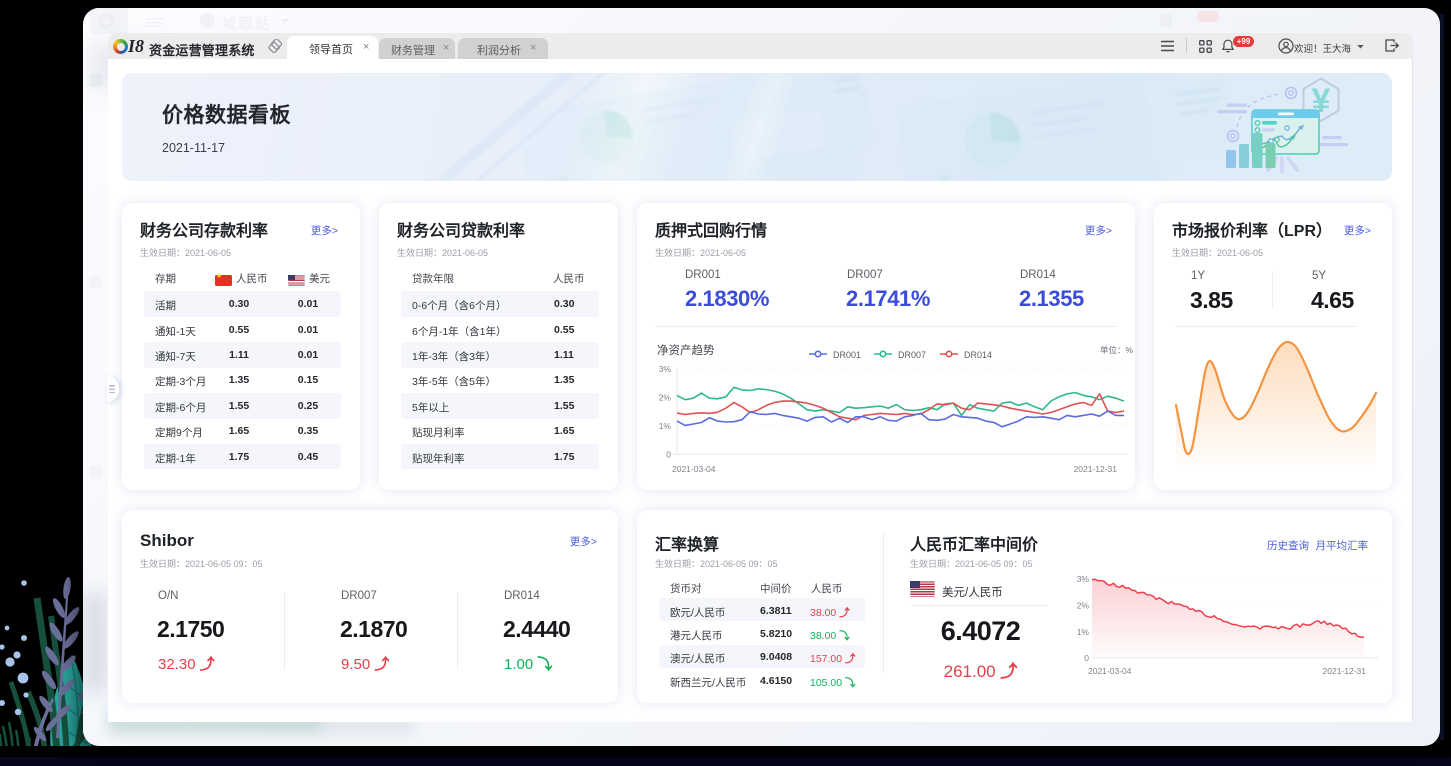 This screenshot has width=1451, height=766. I want to click on svg-text: DR001, so click(847, 355).